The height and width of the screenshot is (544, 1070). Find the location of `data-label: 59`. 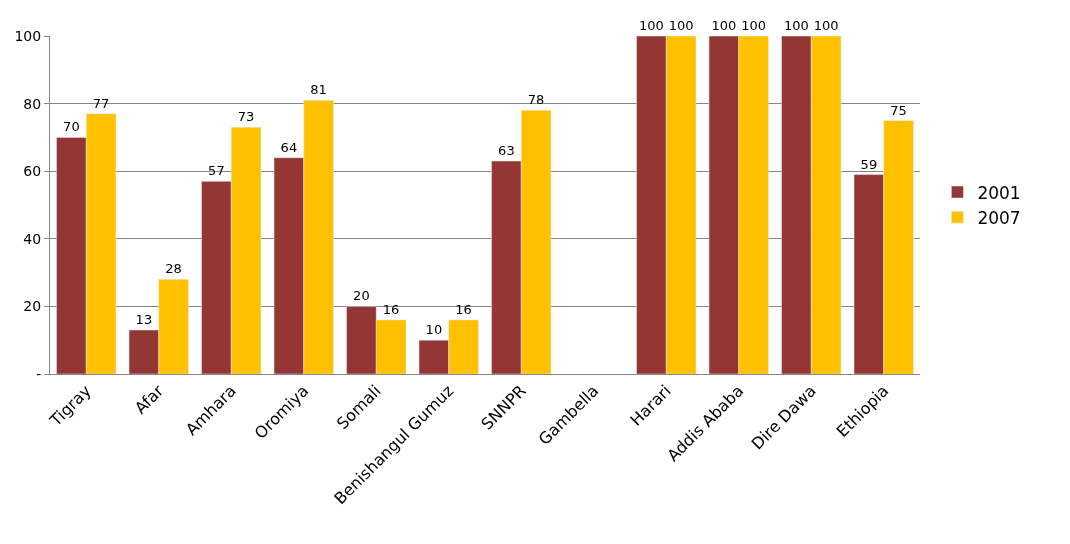

data-label: 59 is located at coordinates (869, 164).